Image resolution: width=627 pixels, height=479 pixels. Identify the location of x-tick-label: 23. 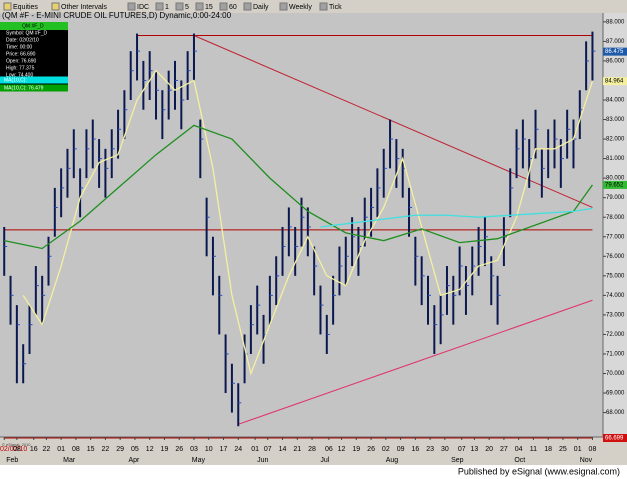
(430, 449).